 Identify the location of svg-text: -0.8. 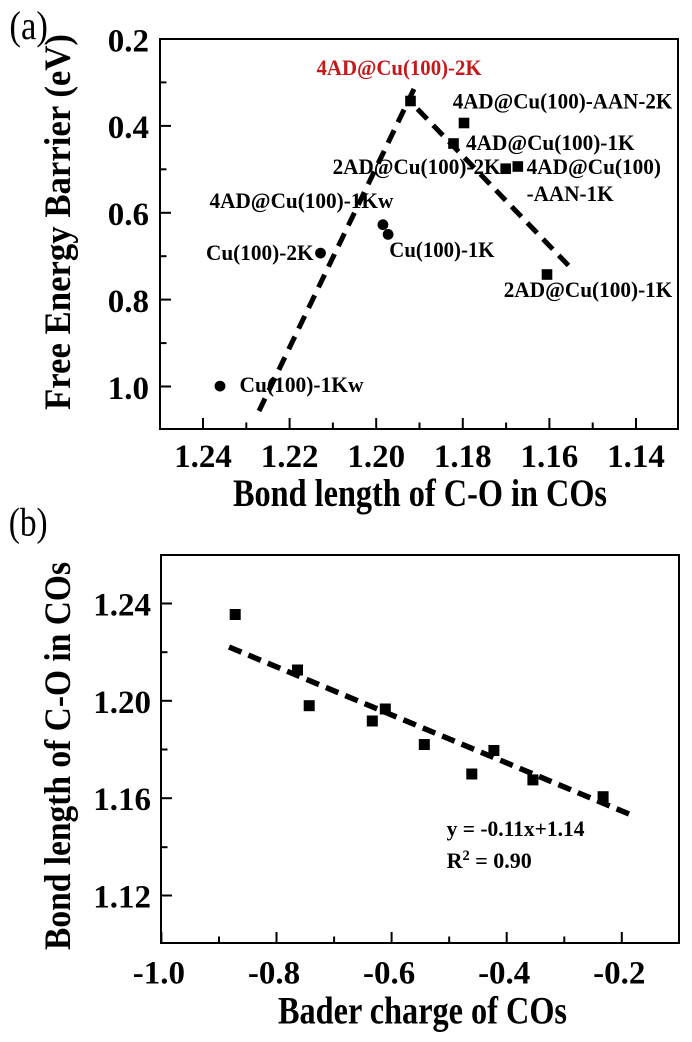
(274, 974).